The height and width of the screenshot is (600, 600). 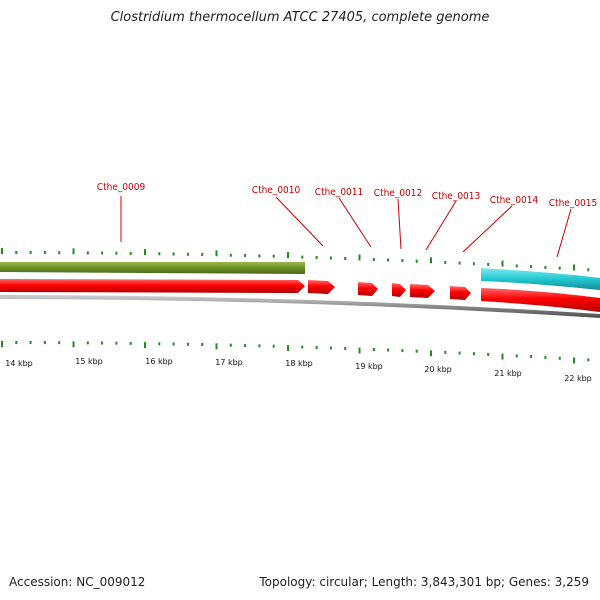 What do you see at coordinates (540, 279) in the screenshot?
I see `cyan-feature-track` at bounding box center [540, 279].